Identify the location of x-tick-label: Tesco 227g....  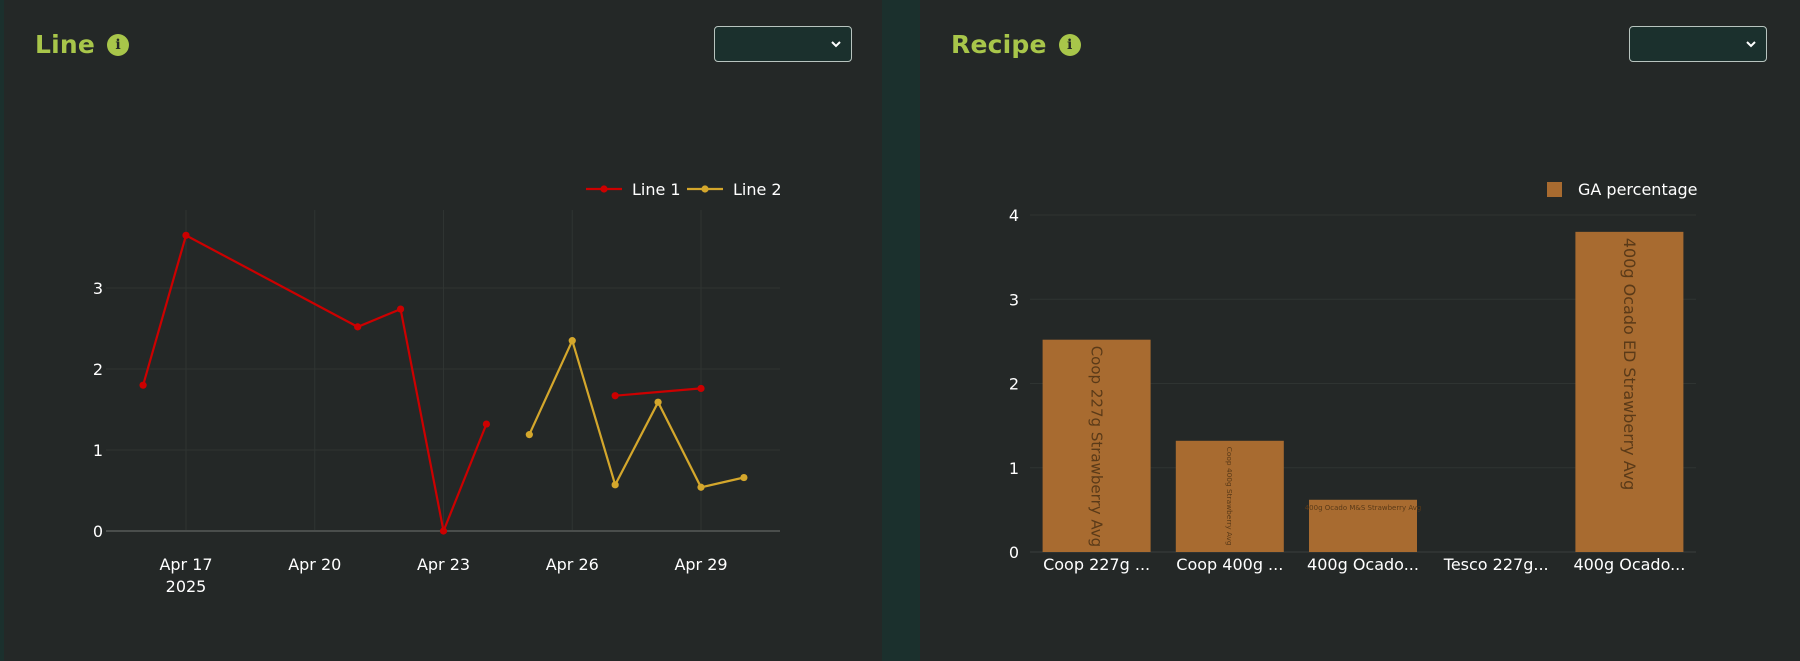
(1496, 564).